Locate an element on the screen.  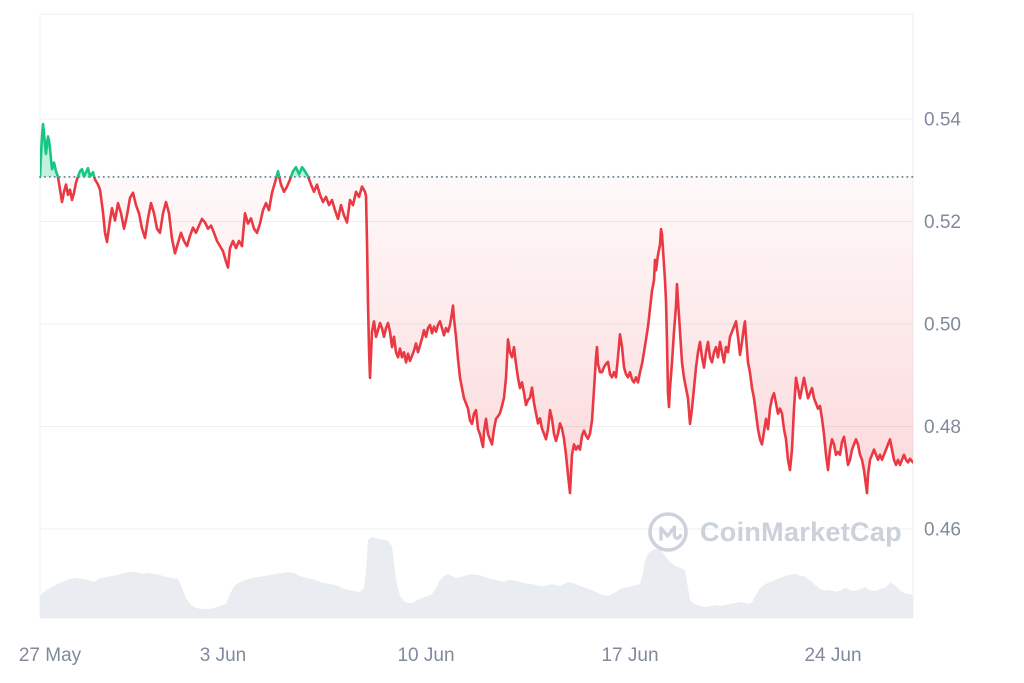
x-axis-label: 3 Jun is located at coordinates (223, 655).